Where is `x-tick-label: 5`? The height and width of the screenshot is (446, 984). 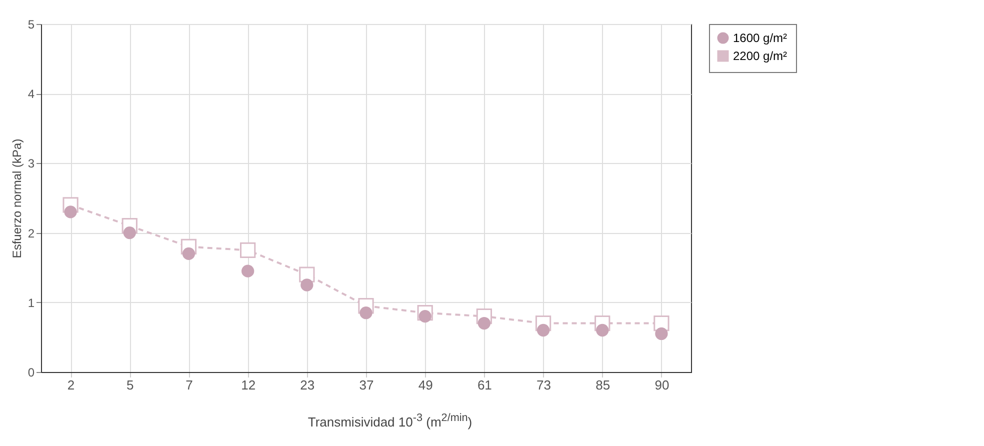
x-tick-label: 5 is located at coordinates (130, 385).